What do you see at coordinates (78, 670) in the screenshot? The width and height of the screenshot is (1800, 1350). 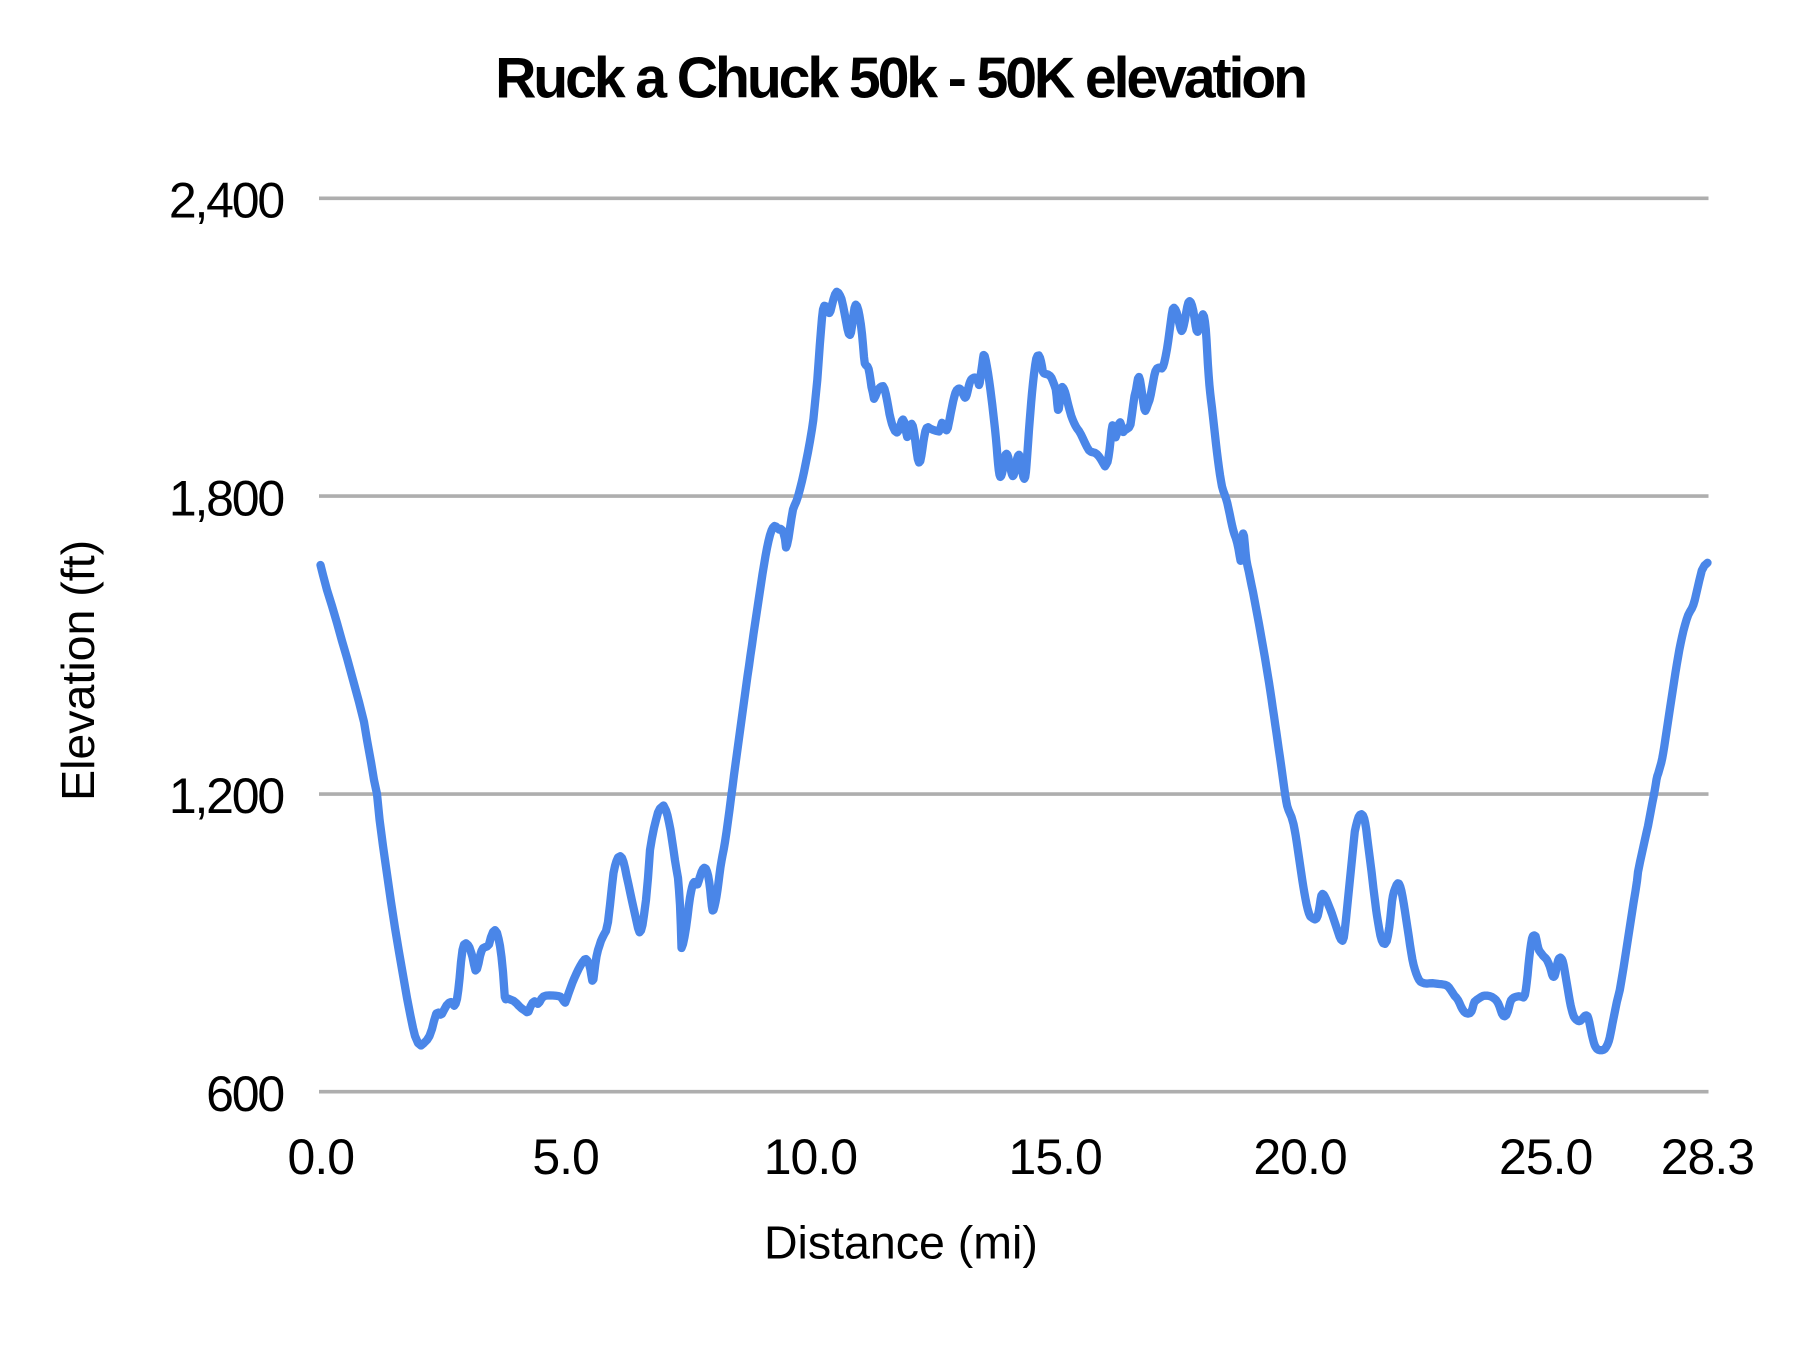 I see `svg-text: Elevation (ft)` at bounding box center [78, 670].